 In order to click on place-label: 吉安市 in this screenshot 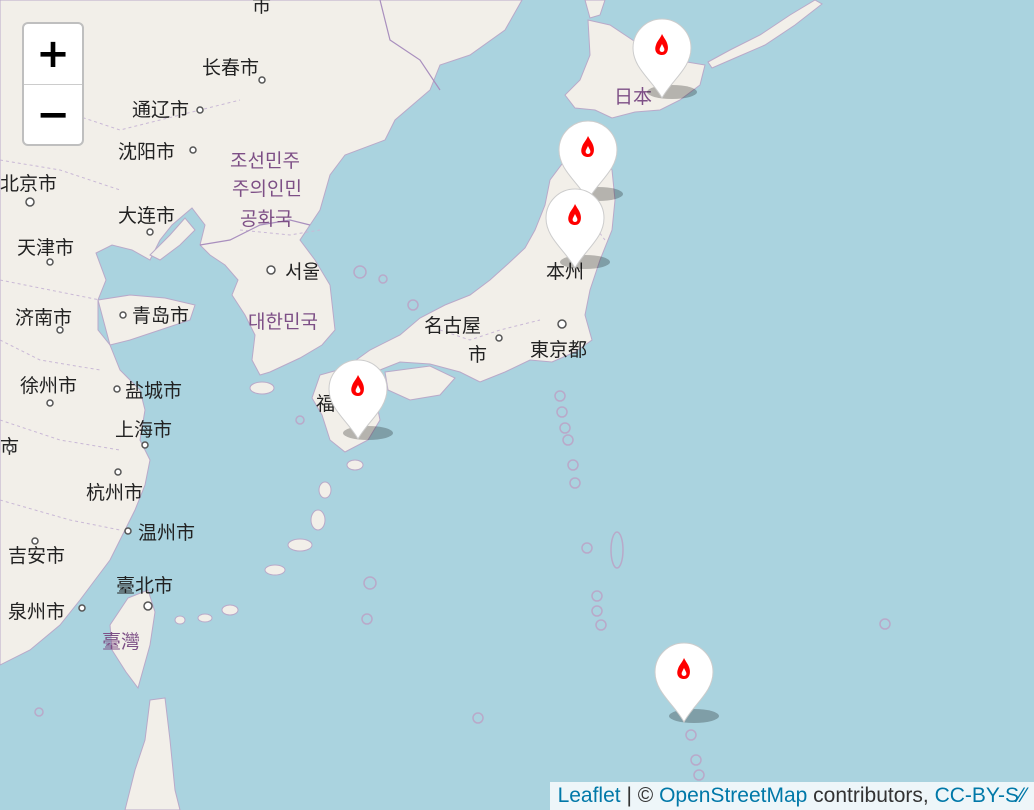, I will do `click(36, 556)`.